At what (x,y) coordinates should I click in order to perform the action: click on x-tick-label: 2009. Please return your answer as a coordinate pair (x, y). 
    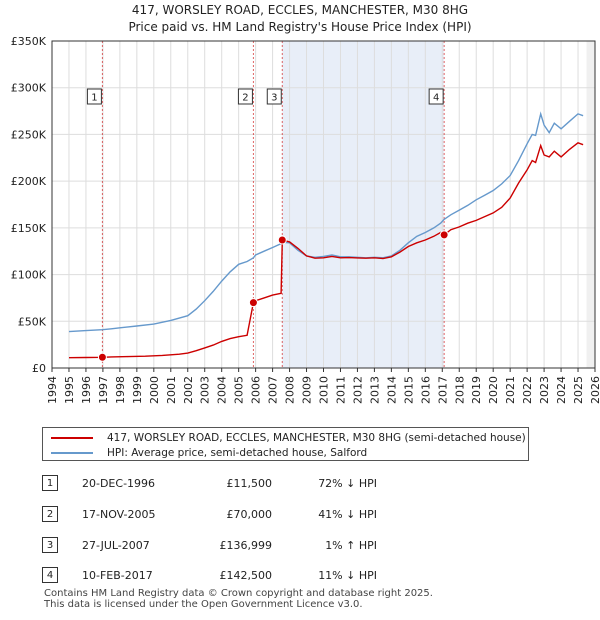
    Looking at the image, I should click on (307, 390).